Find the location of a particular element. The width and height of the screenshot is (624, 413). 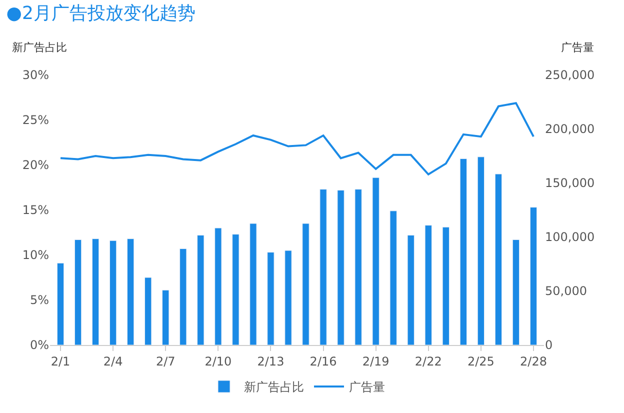

x-tick-label: 2/28 is located at coordinates (533, 361).